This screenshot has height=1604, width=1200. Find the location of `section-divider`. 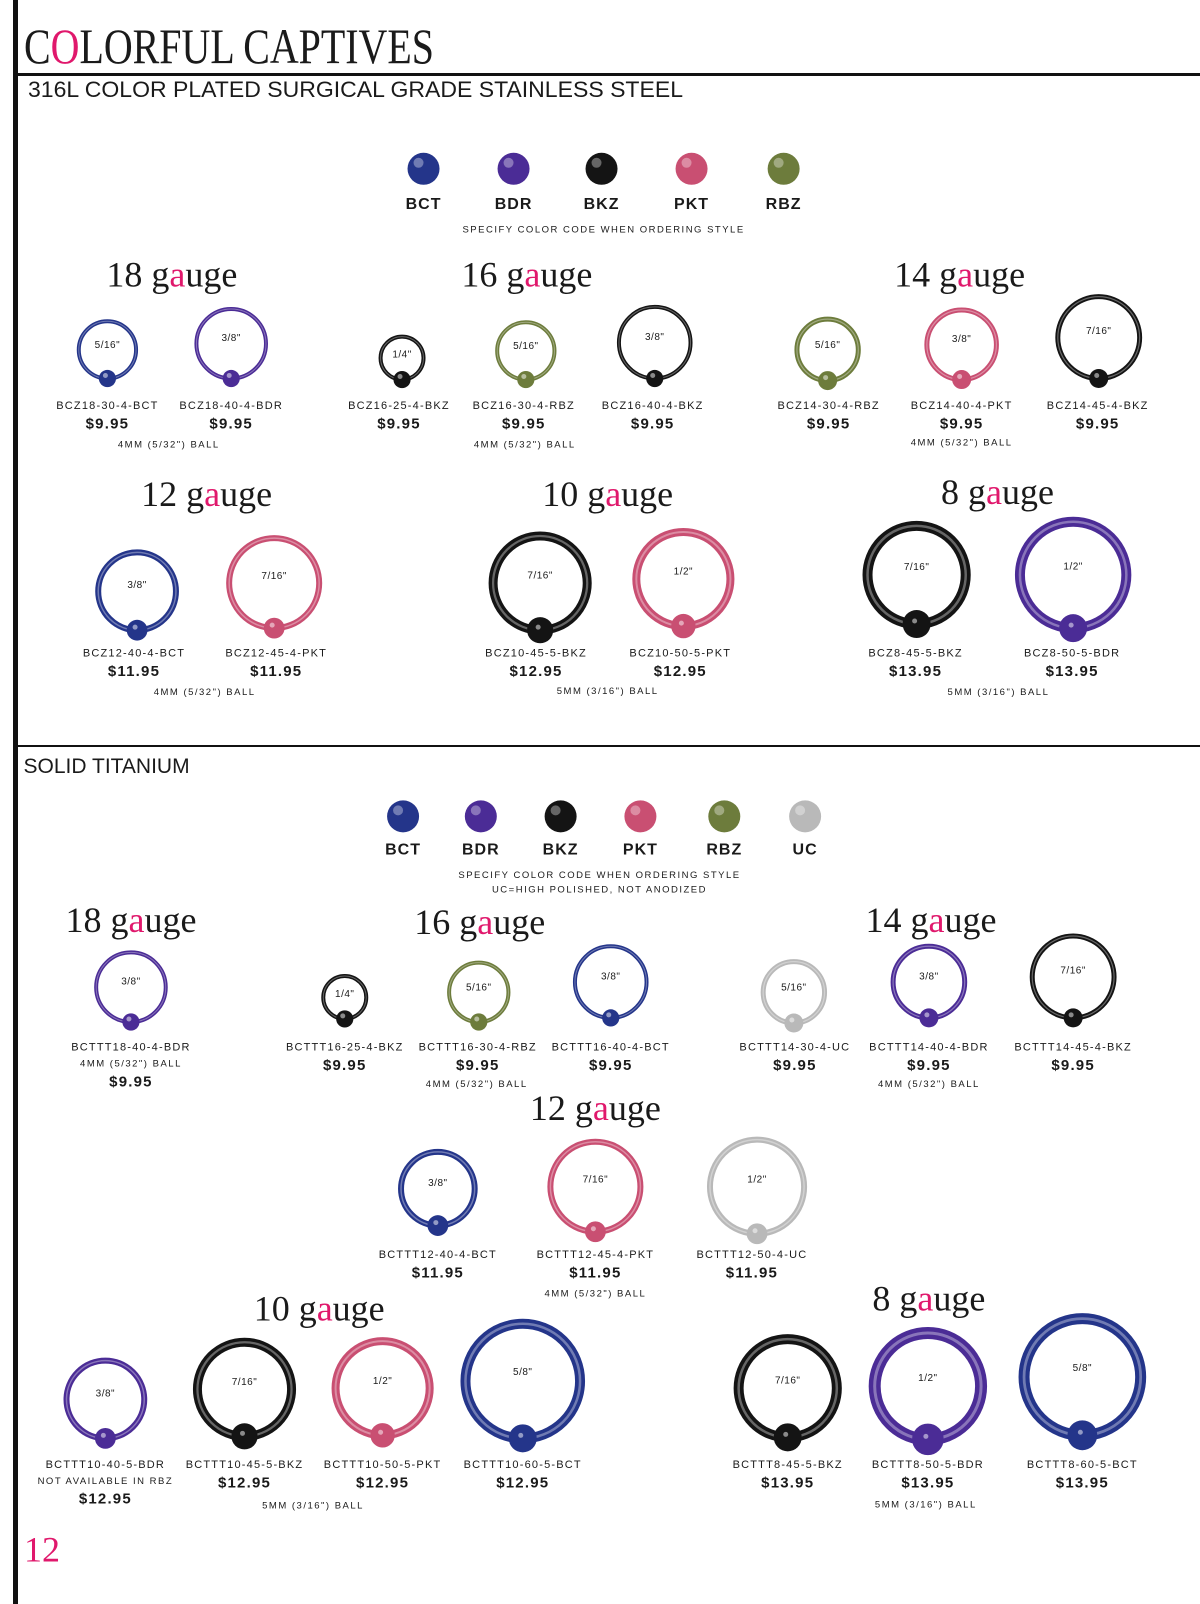

section-divider is located at coordinates (606, 746).